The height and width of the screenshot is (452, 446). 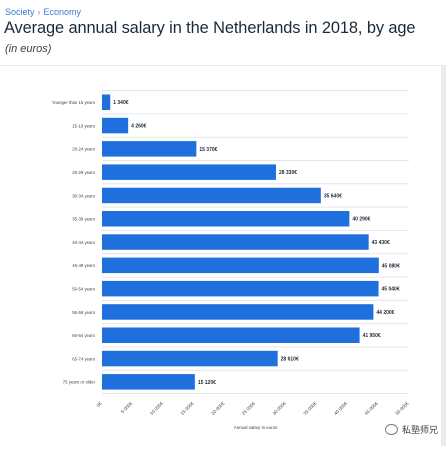 I want to click on breadcrumb-society-link: Society, so click(x=20, y=12).